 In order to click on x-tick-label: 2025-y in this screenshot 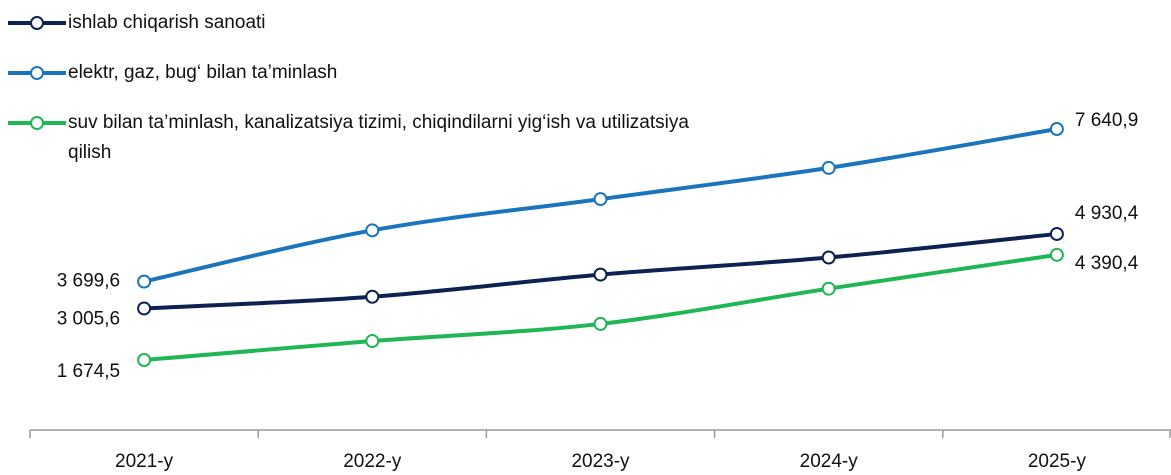, I will do `click(1057, 461)`.